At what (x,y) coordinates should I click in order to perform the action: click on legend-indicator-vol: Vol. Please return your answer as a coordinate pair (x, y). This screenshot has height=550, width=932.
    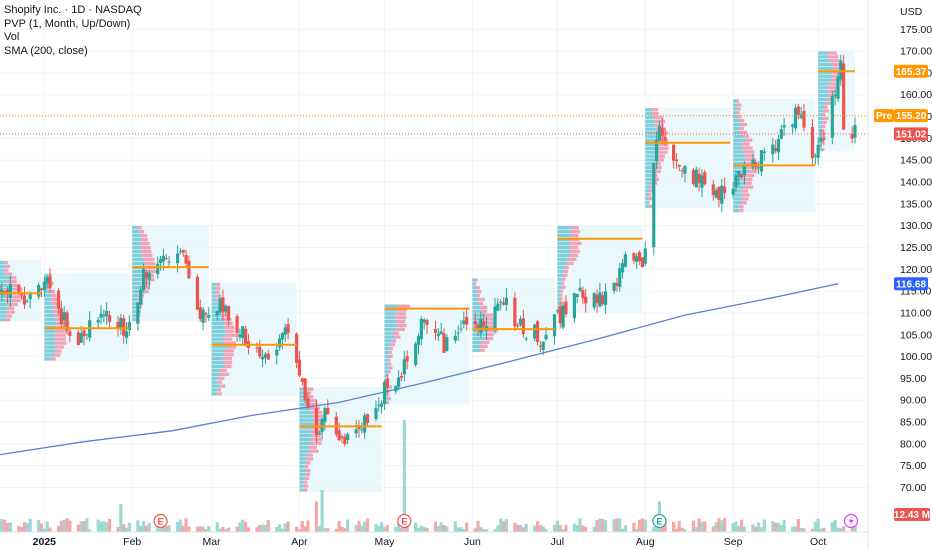
    Looking at the image, I should click on (12, 37).